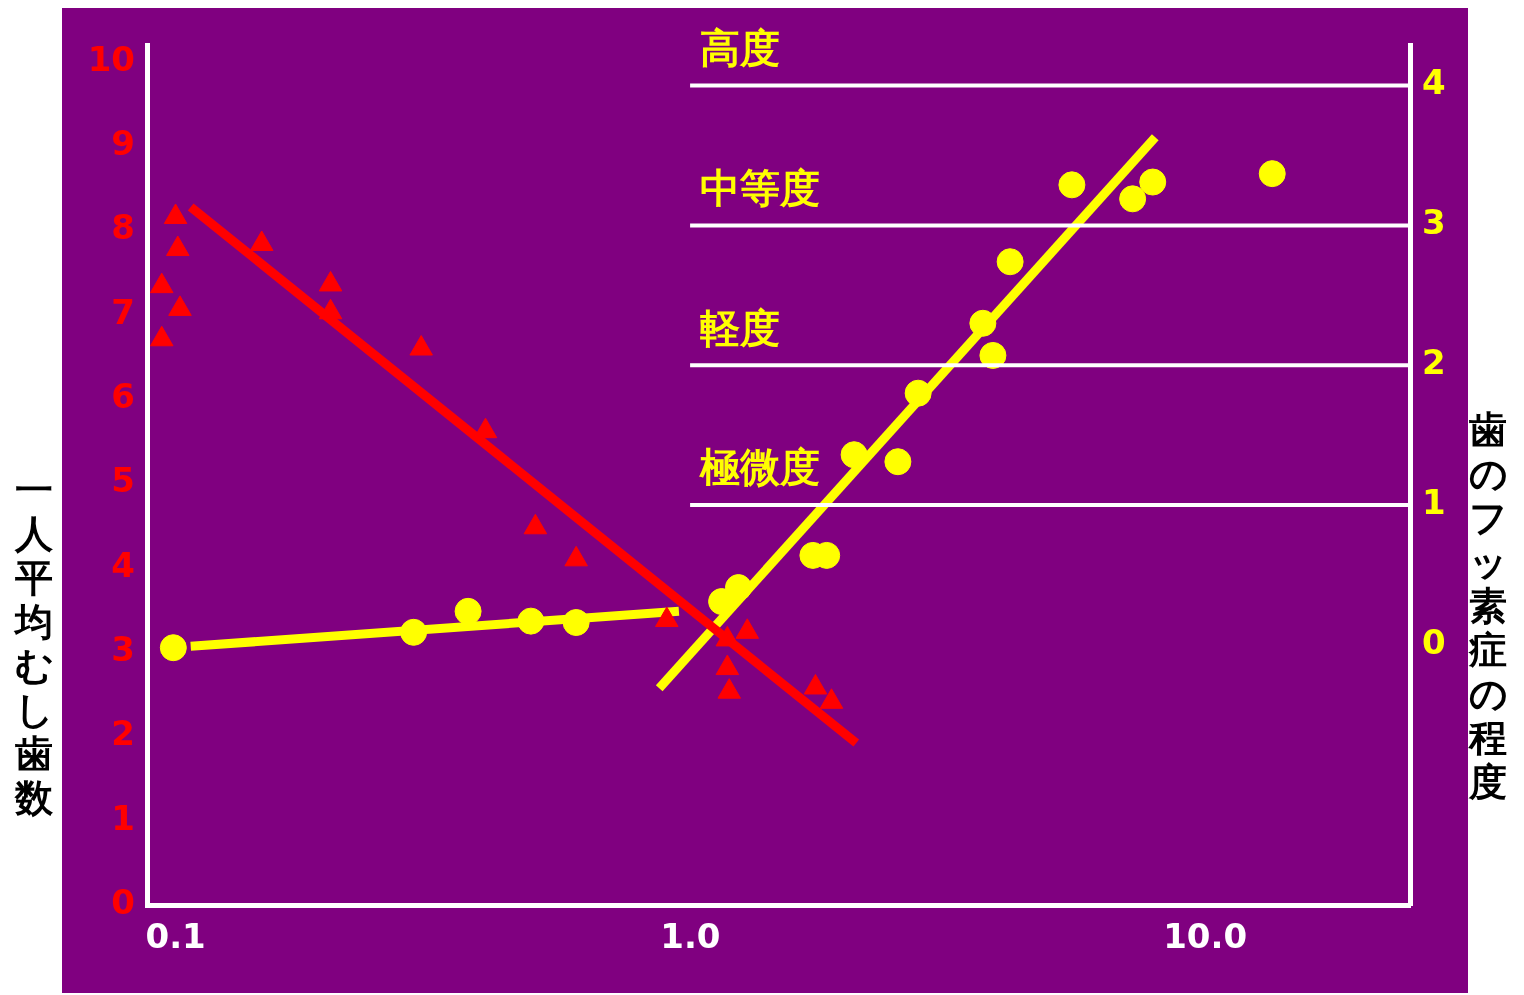 The image size is (1524, 995). Describe the element at coordinates (690, 936) in the screenshot. I see `x-tick-label: 1.0` at that location.